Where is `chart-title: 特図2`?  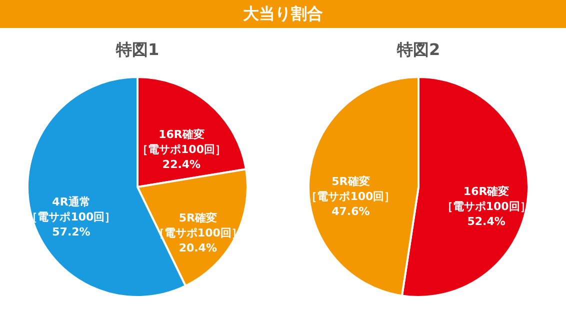
chart-title: 特図2 is located at coordinates (418, 49).